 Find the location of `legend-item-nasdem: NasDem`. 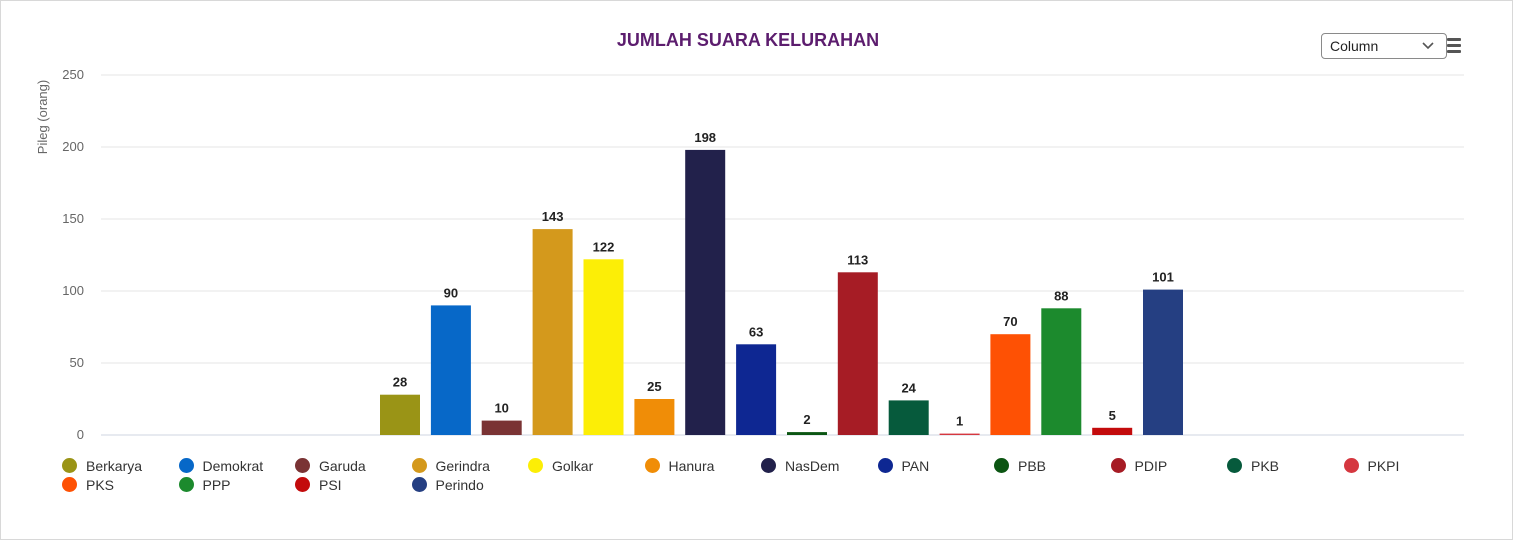

legend-item-nasdem: NasDem is located at coordinates (800, 467).